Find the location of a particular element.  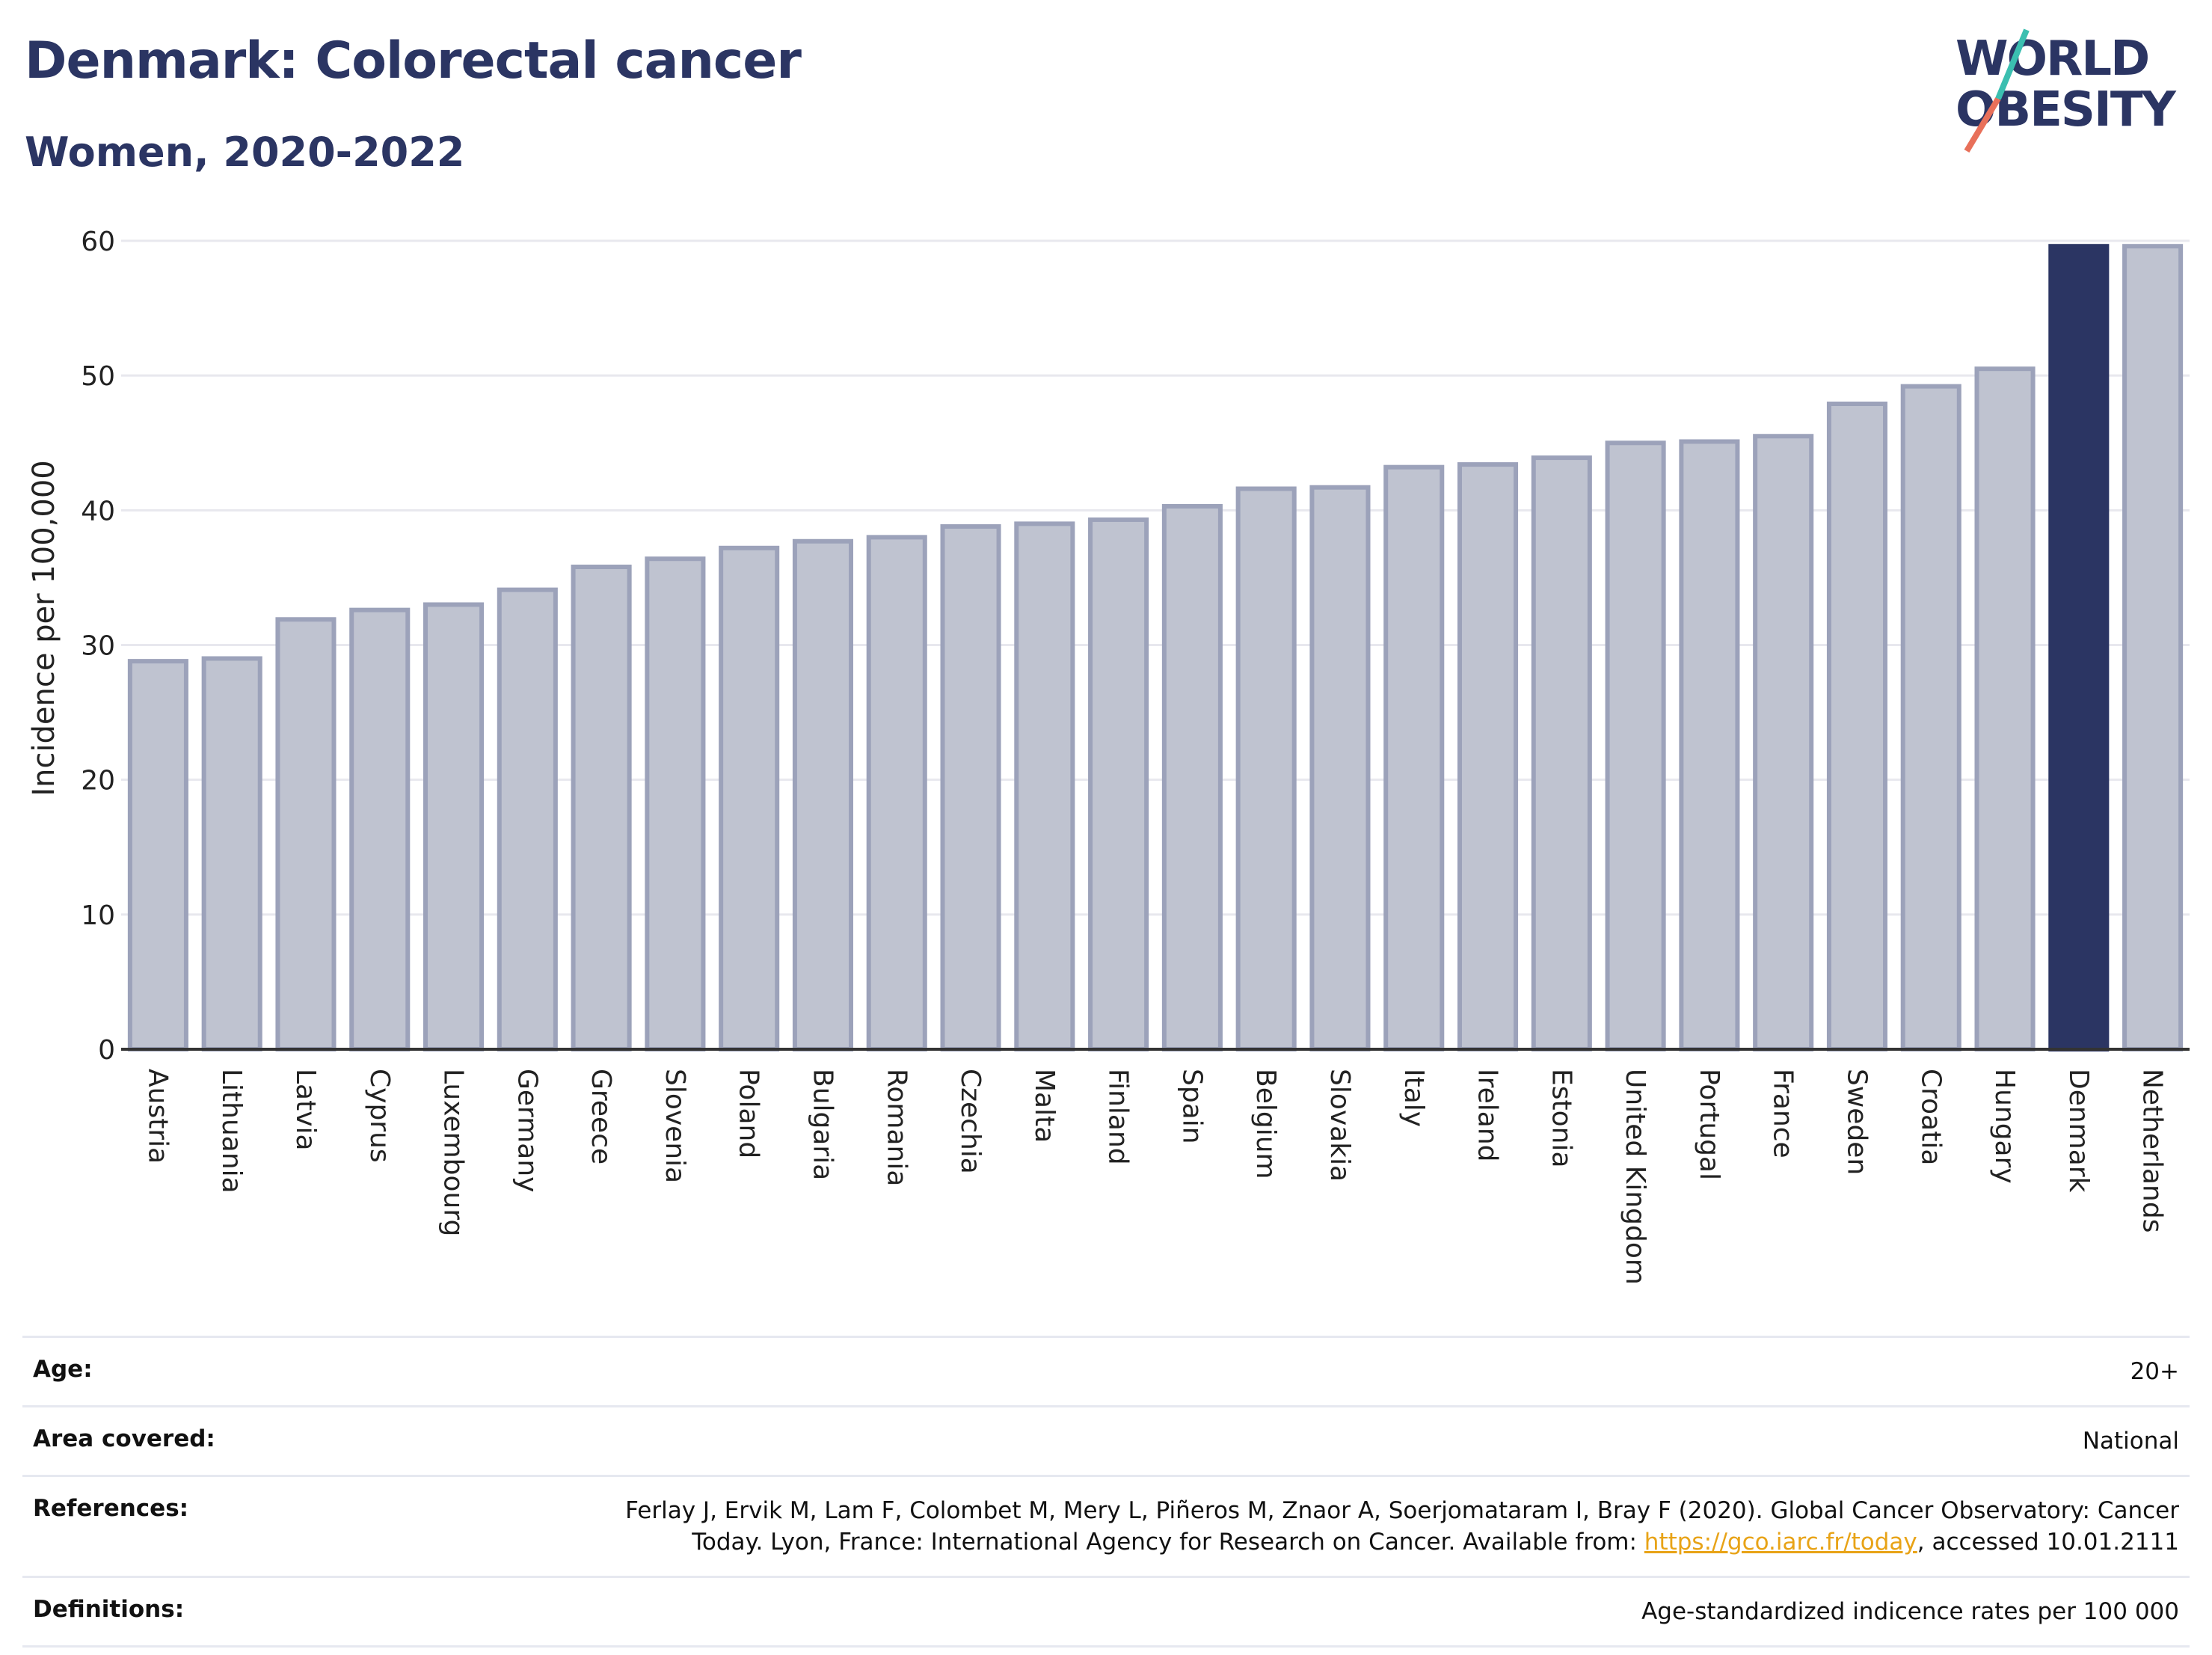

bar-malta is located at coordinates (1044, 786).